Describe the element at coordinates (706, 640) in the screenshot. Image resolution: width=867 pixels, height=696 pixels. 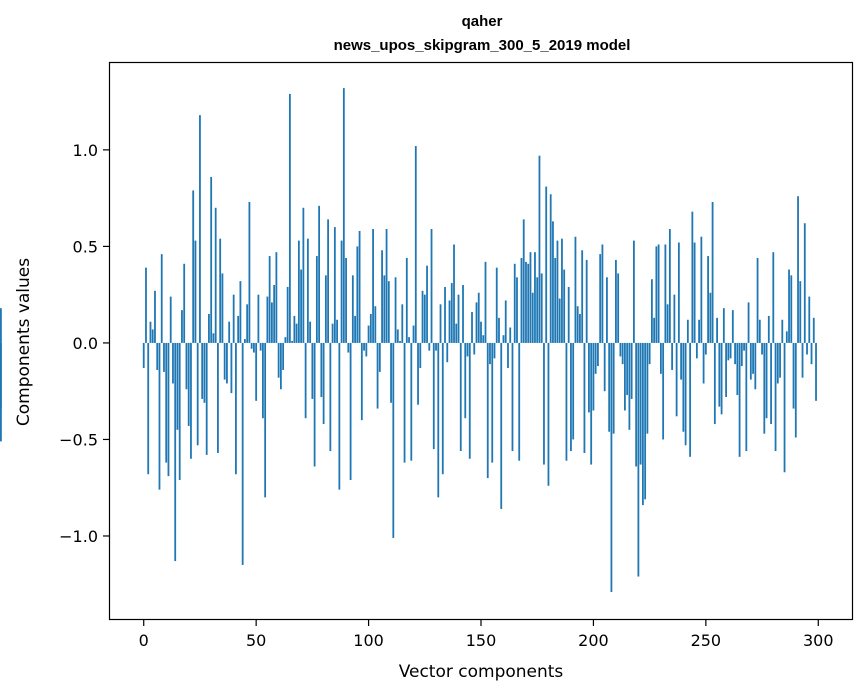
I see `x-tick-label: 250` at that location.